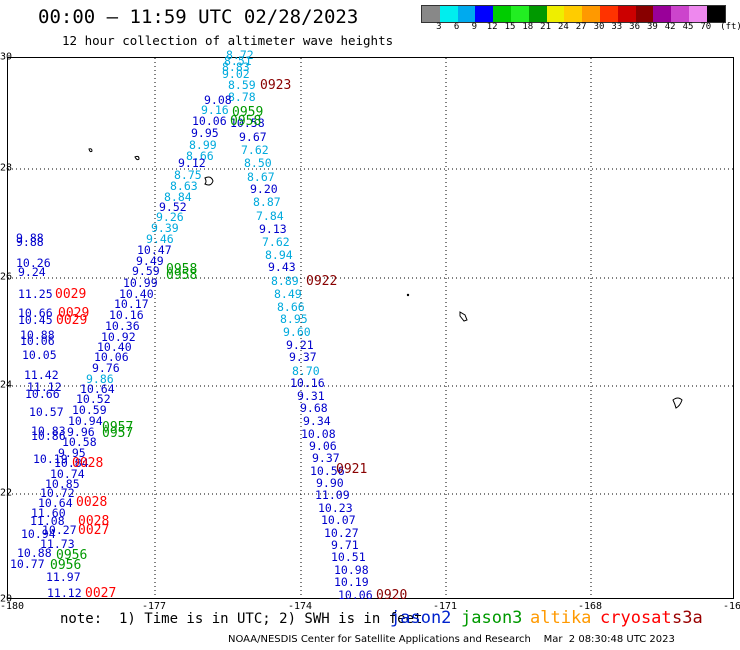 This screenshot has width=740, height=650. Describe the element at coordinates (617, 27) in the screenshot. I see `color-scale-label: 33` at that location.